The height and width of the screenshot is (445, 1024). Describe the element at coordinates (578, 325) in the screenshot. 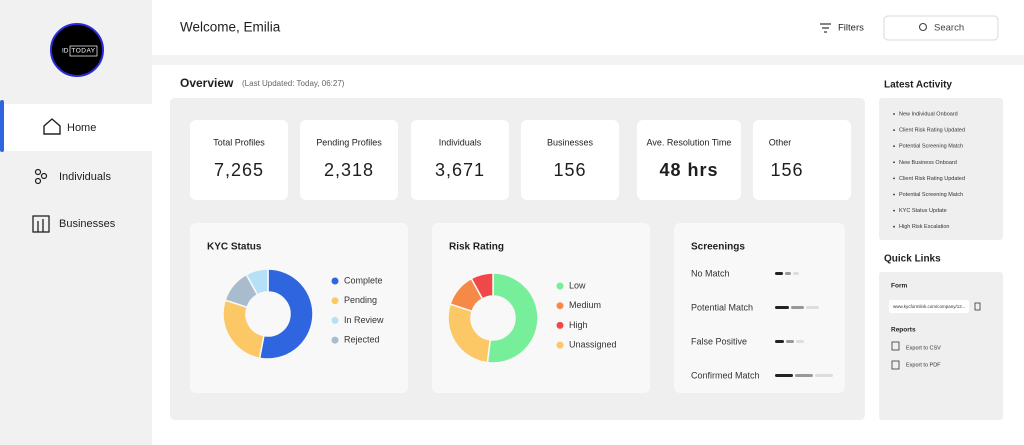

I see `legend-label: High` at that location.